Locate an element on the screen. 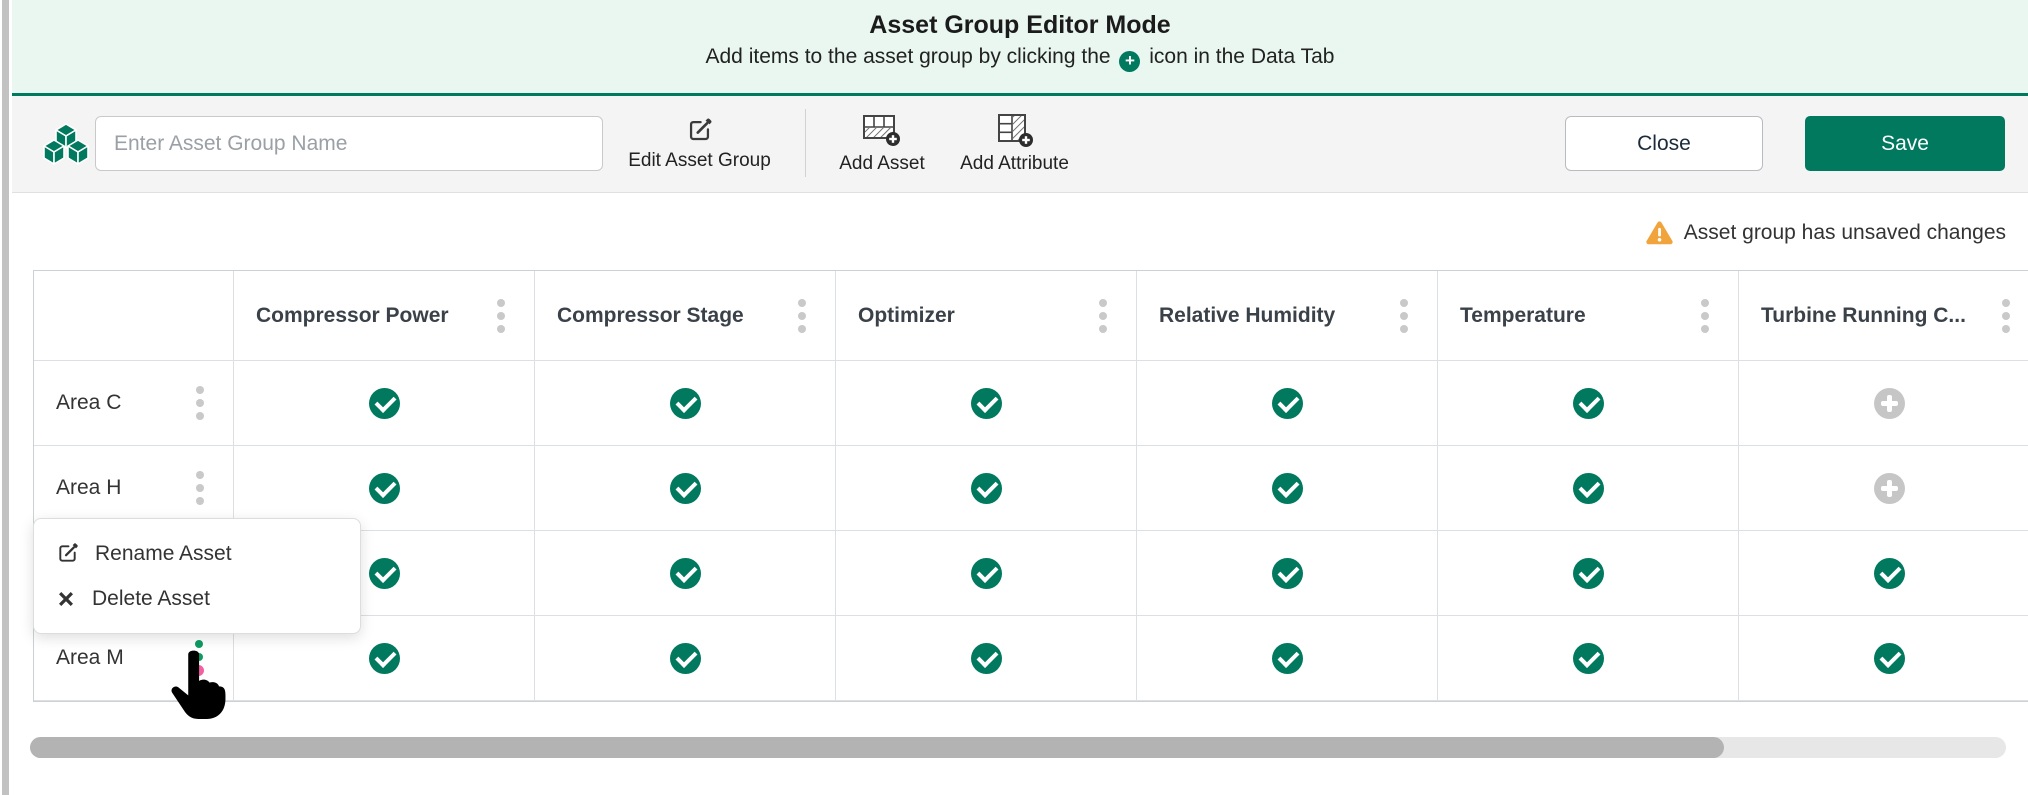  add-asset-button: Add Asset is located at coordinates (882, 144).